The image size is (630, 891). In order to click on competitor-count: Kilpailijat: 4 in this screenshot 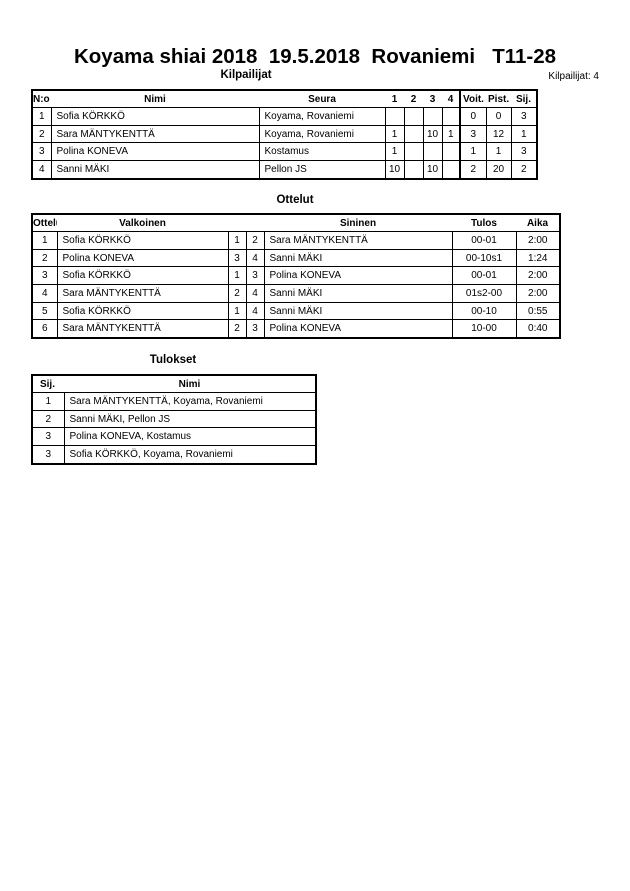, I will do `click(573, 76)`.